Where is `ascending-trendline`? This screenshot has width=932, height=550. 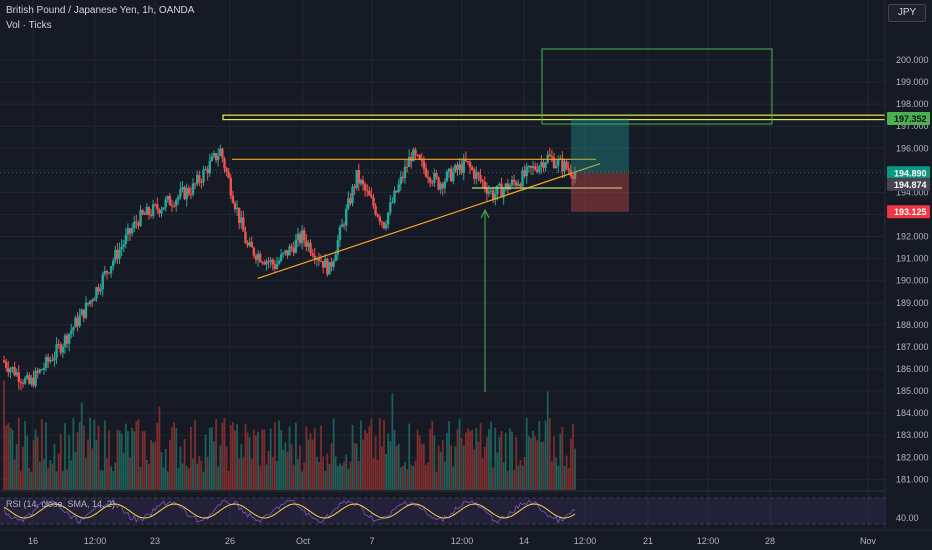 ascending-trendline is located at coordinates (429, 221).